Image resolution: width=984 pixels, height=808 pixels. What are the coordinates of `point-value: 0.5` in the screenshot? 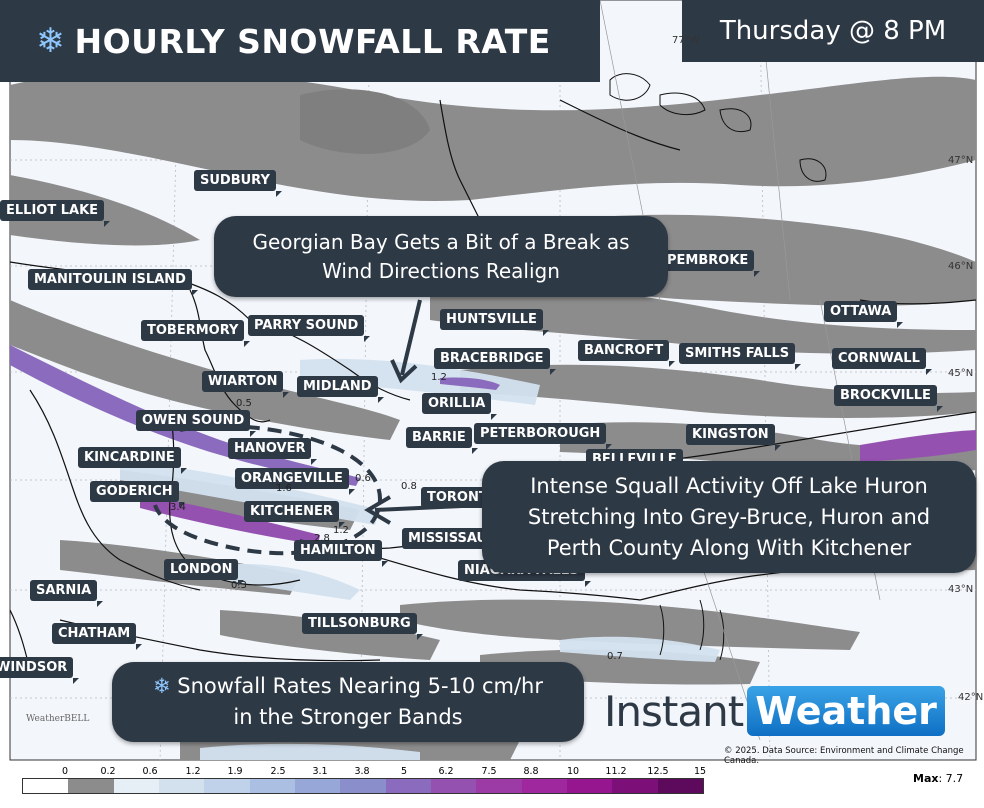 It's located at (244, 403).